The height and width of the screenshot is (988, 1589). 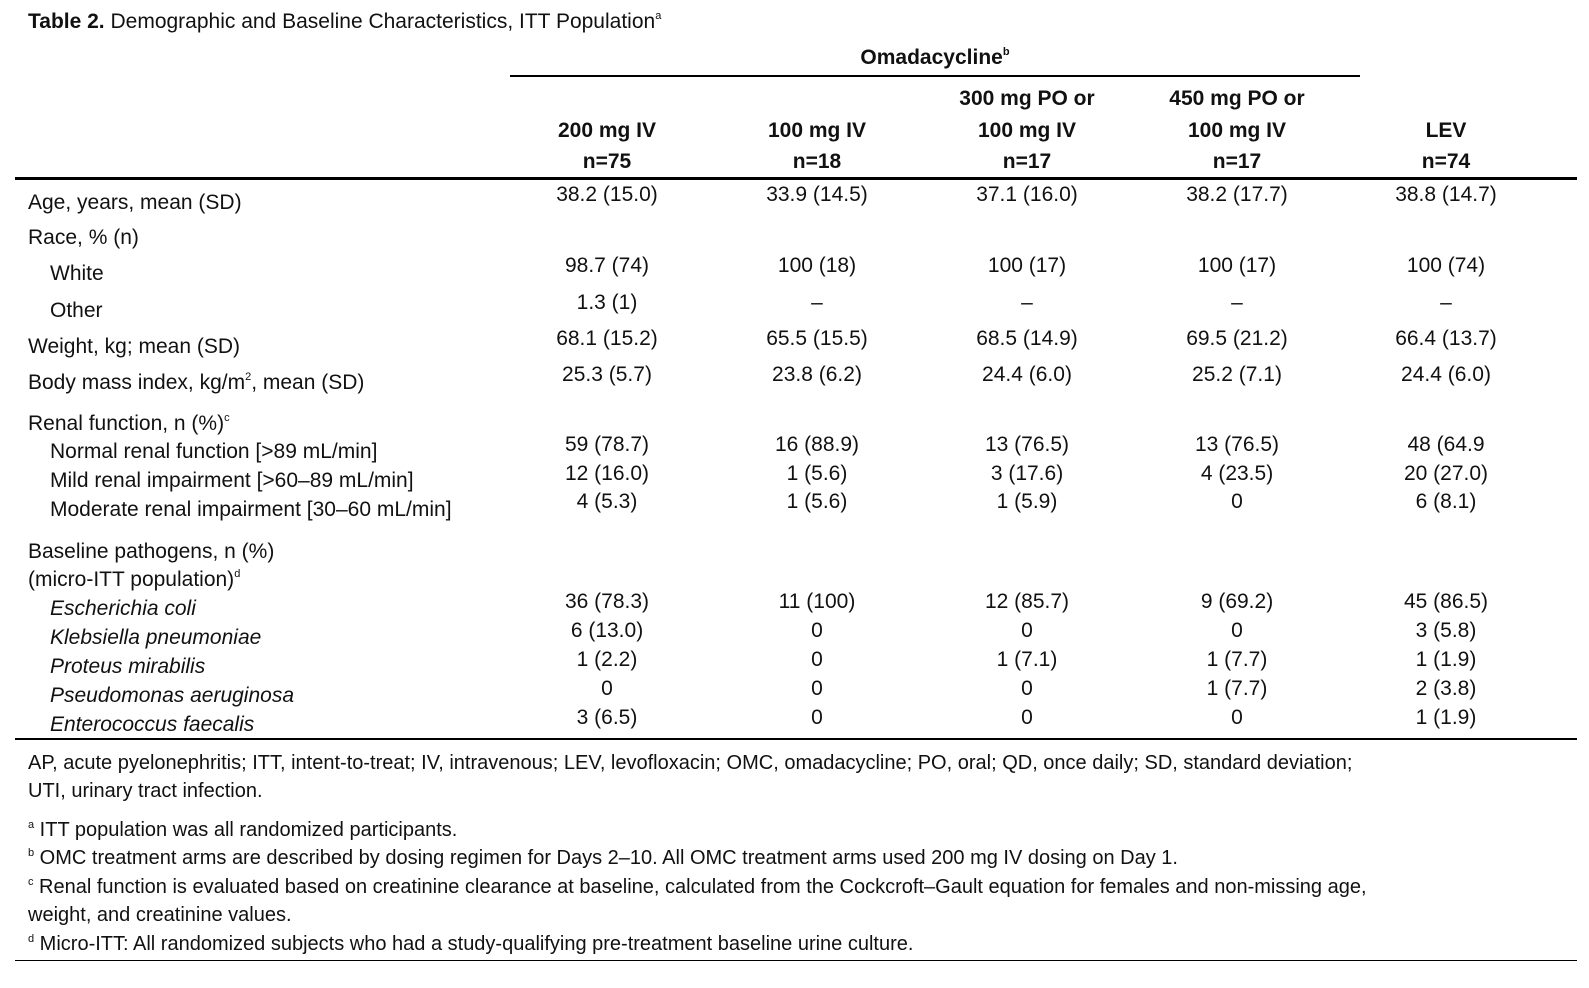 I want to click on table-cell: 13 (76.5), so click(x=1237, y=444).